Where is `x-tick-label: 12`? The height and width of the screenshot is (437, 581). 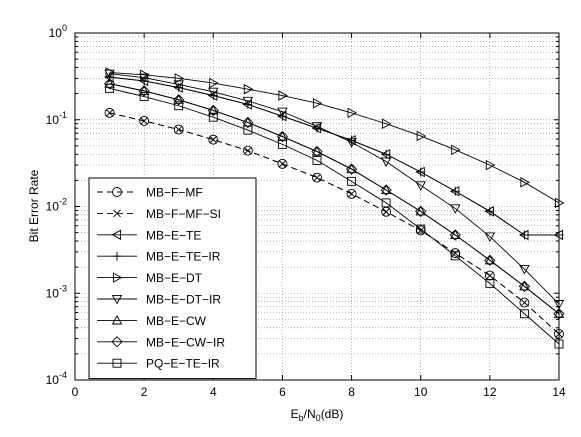
x-tick-label: 12 is located at coordinates (490, 392).